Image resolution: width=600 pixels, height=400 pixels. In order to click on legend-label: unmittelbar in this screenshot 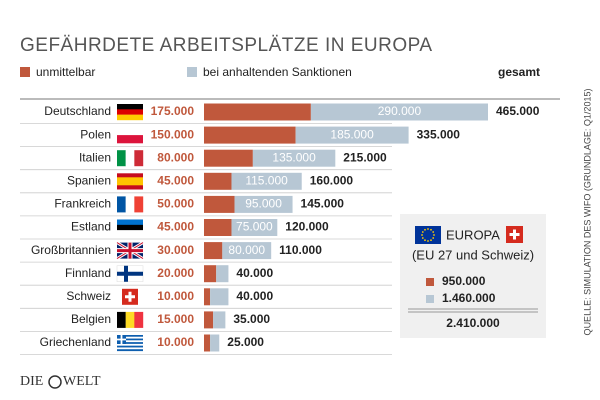, I will do `click(65, 72)`.